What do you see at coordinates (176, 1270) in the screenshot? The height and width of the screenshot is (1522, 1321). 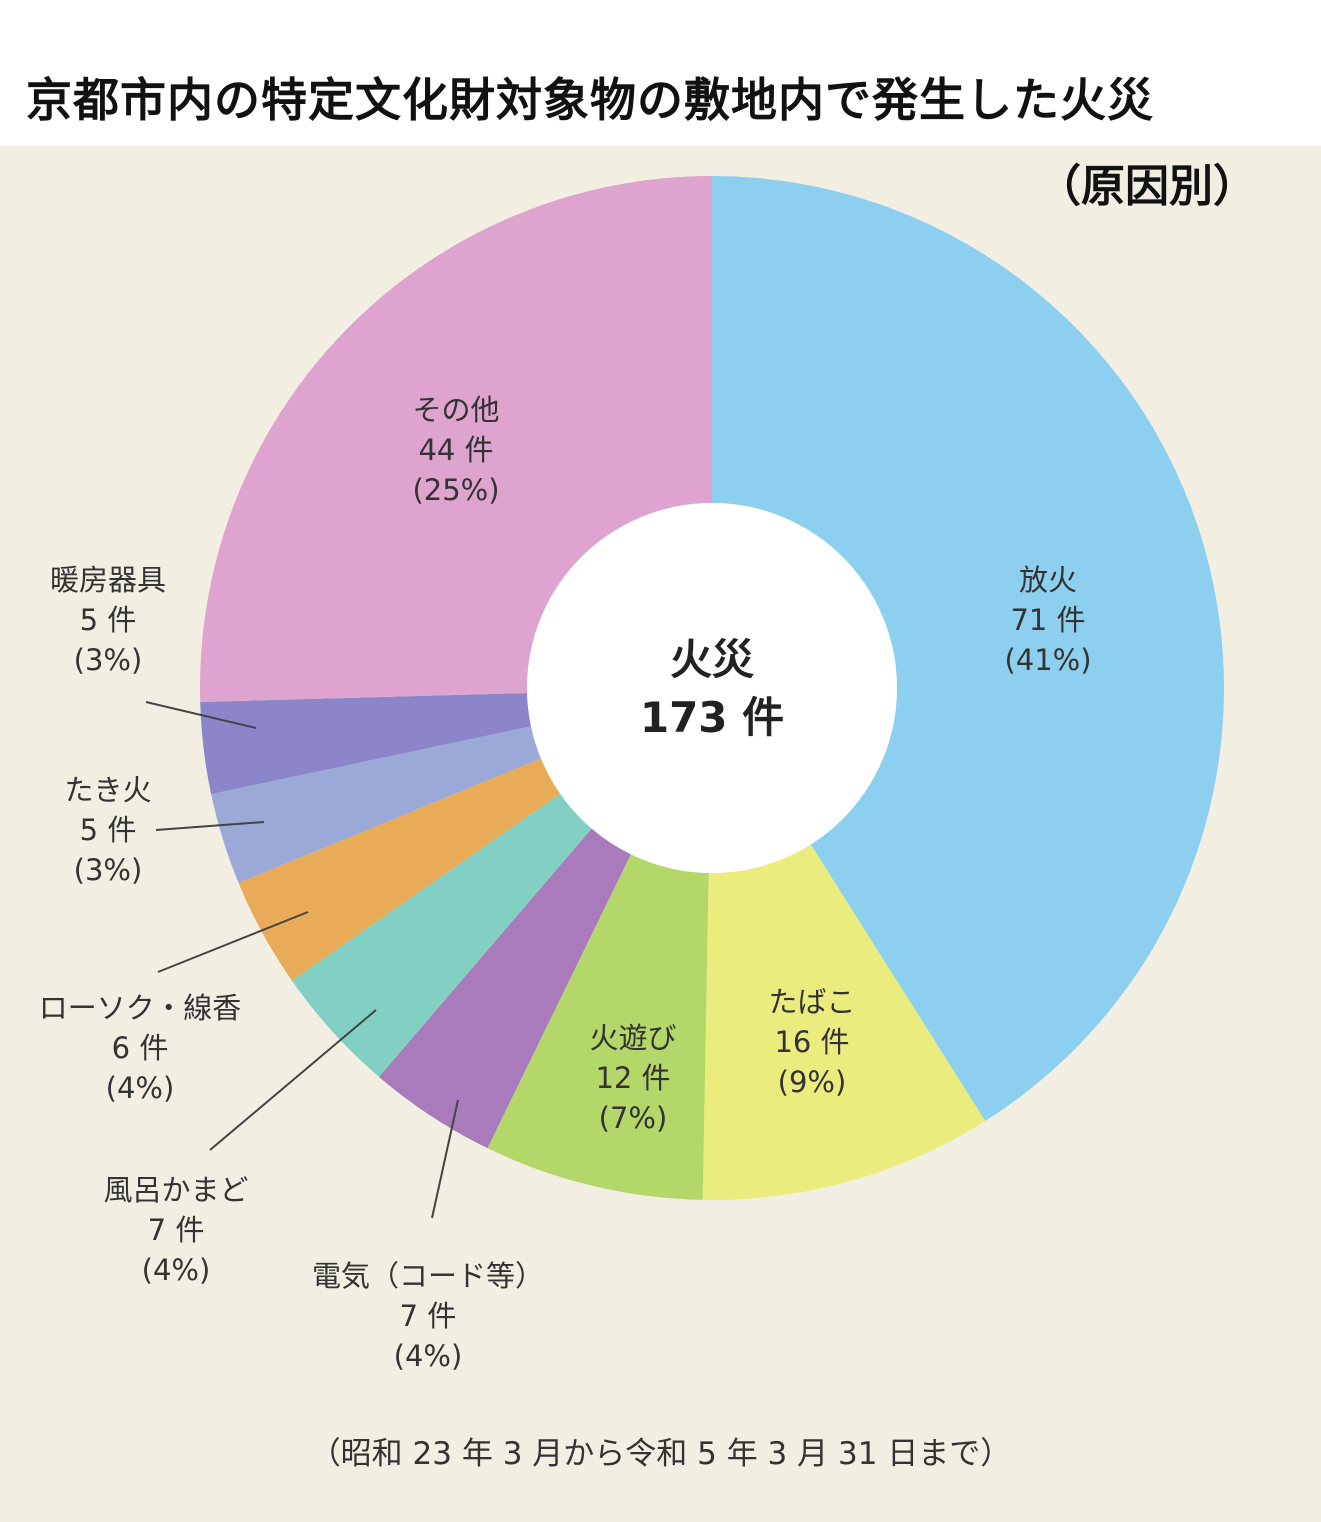 I see `slice-label-pct-4: (4%)` at bounding box center [176, 1270].